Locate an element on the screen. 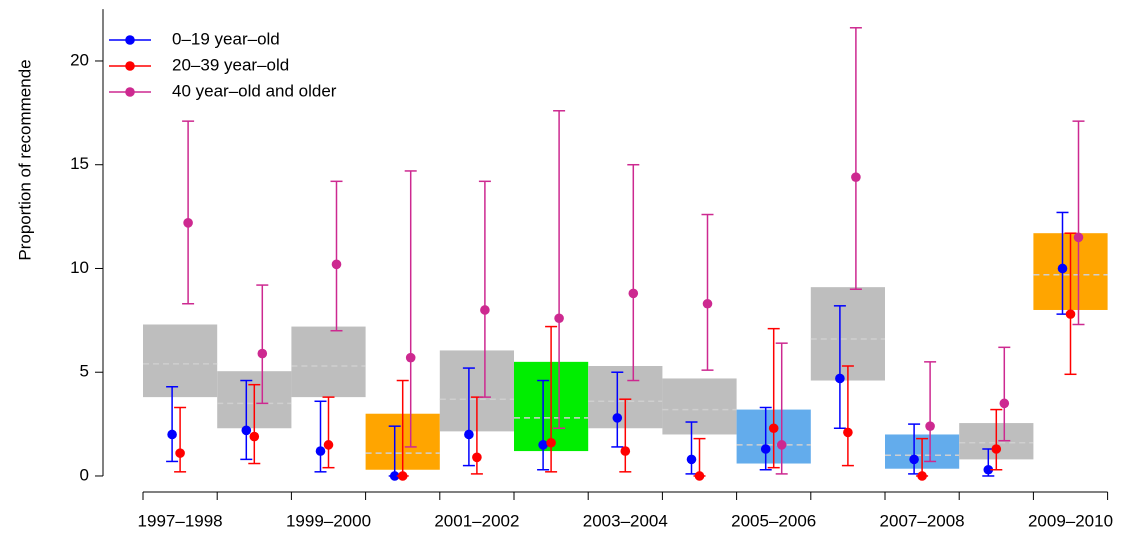  x-tick-label: 2005–2006 is located at coordinates (773, 520).